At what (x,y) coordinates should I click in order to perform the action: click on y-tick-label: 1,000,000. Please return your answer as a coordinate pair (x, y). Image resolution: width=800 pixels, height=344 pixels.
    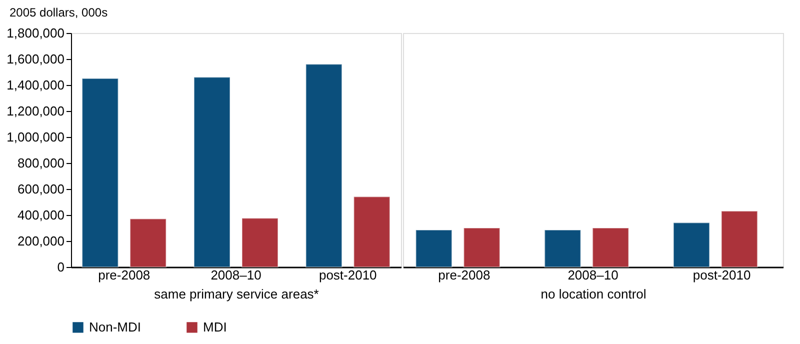
    Looking at the image, I should click on (35, 137).